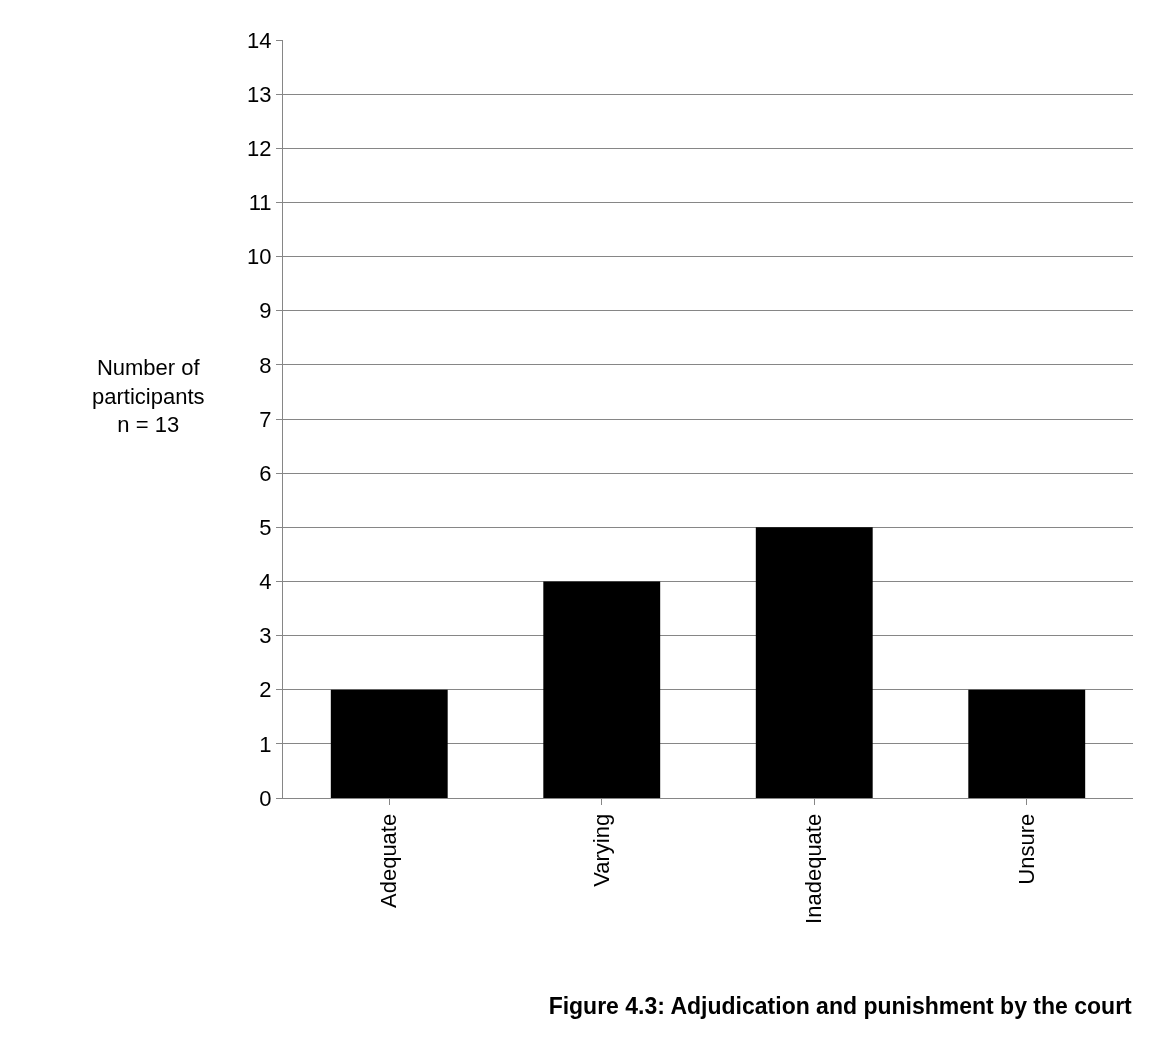 This screenshot has width=1149, height=1051. What do you see at coordinates (840, 1006) in the screenshot?
I see `text: Figure 4.3: Adjudication and punishment by the court` at bounding box center [840, 1006].